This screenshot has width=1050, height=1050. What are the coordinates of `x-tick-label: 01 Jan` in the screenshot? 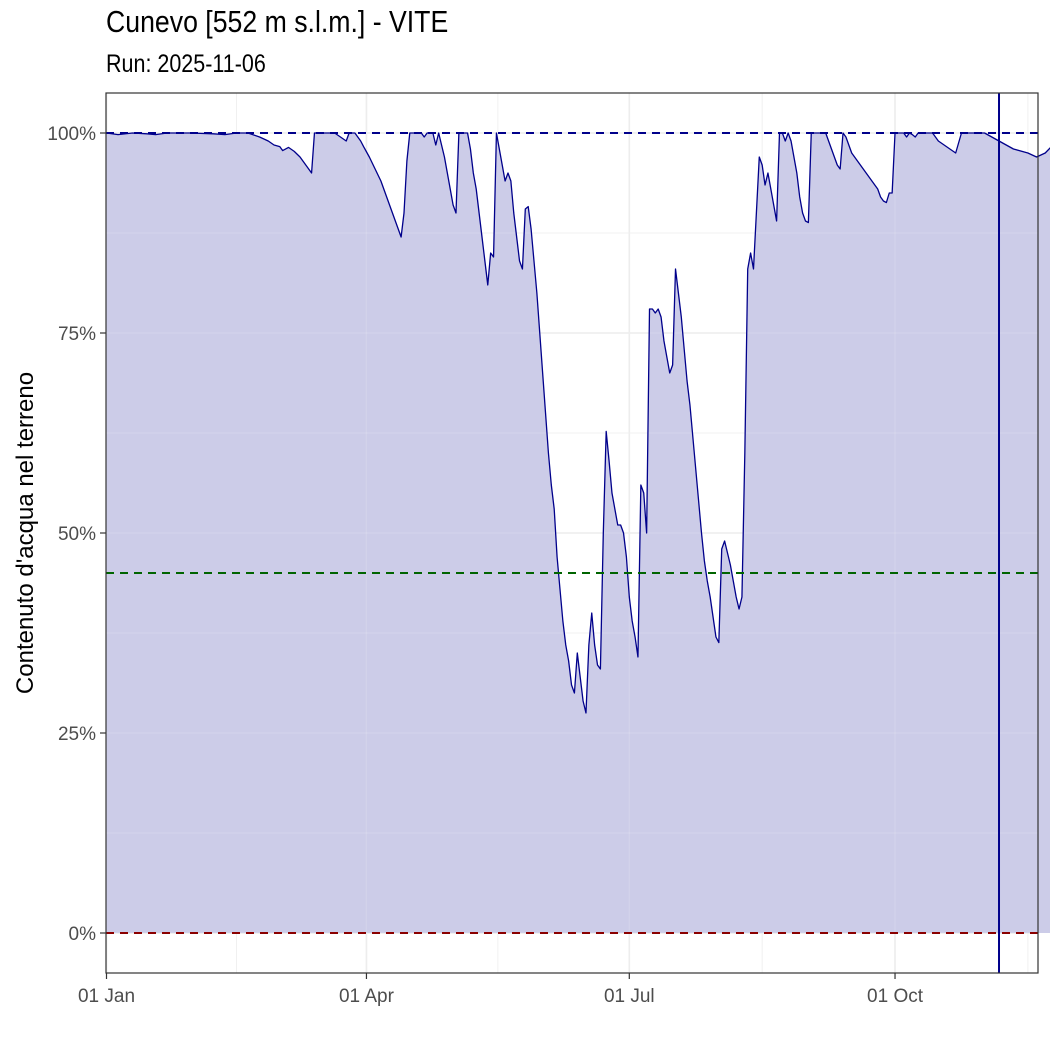 It's located at (106, 996).